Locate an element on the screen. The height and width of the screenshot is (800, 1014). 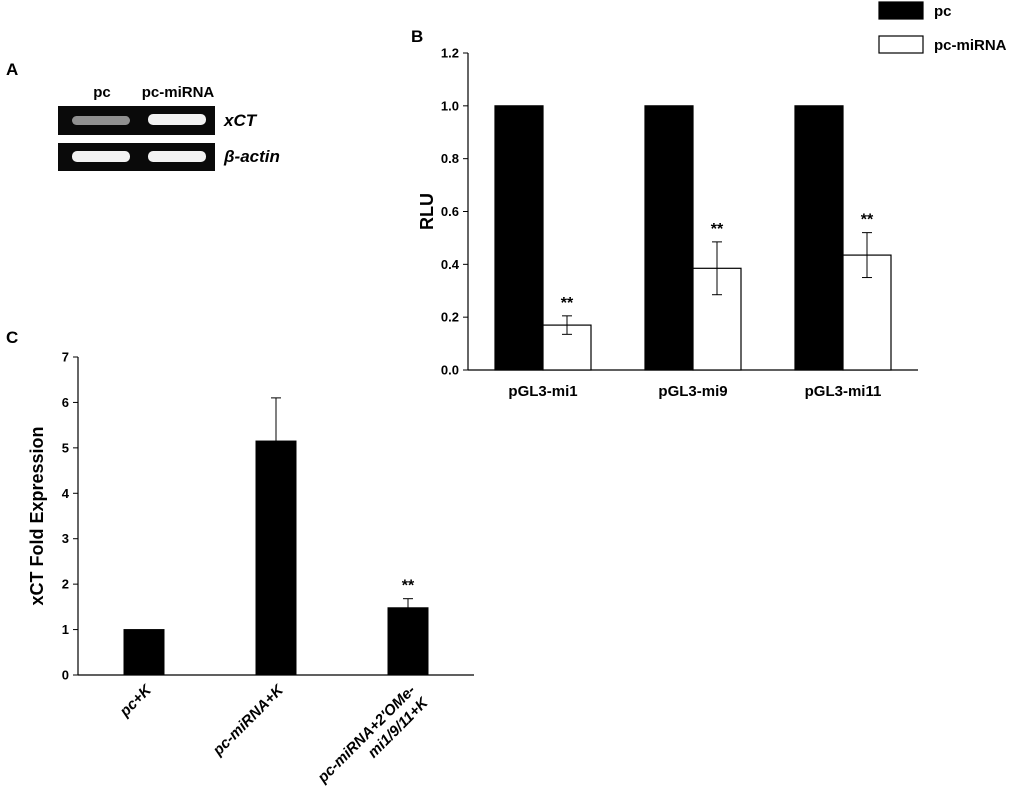
gel-lane-label-pc-mirna: pc-miRNA is located at coordinates (178, 92).